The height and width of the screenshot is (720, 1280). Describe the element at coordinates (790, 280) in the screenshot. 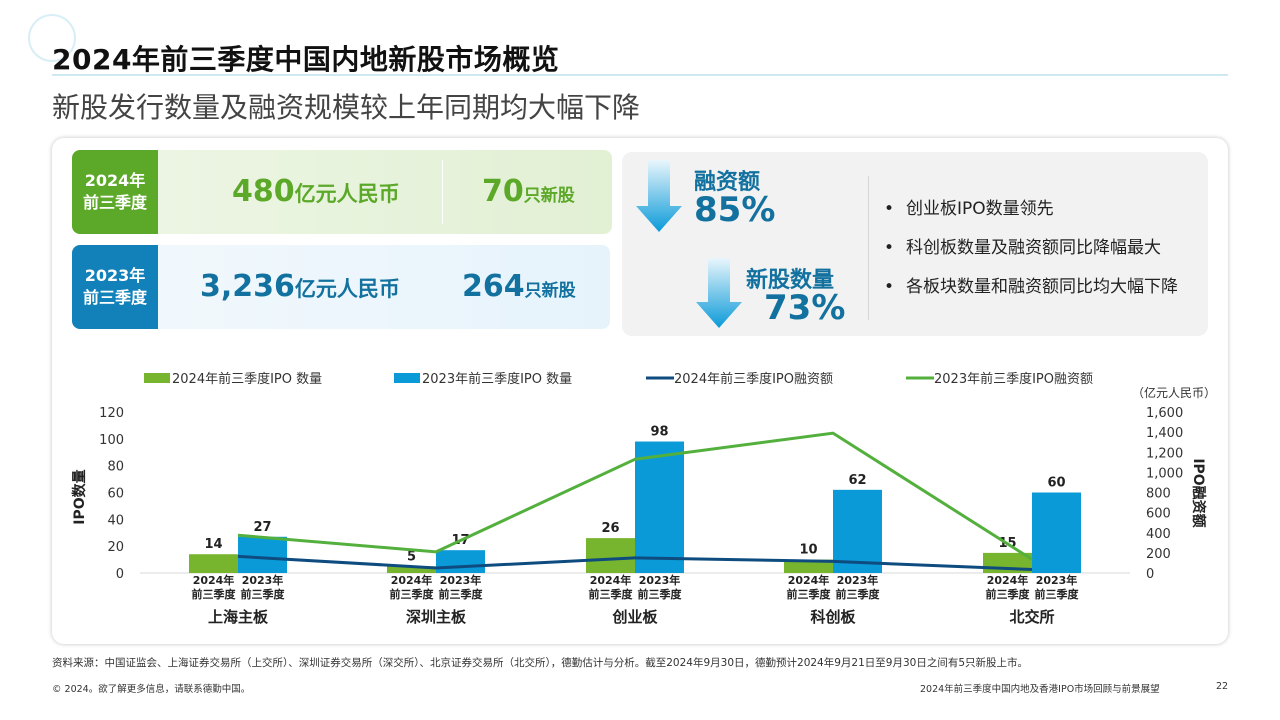

I see `decline-label-count: 新股数量` at that location.